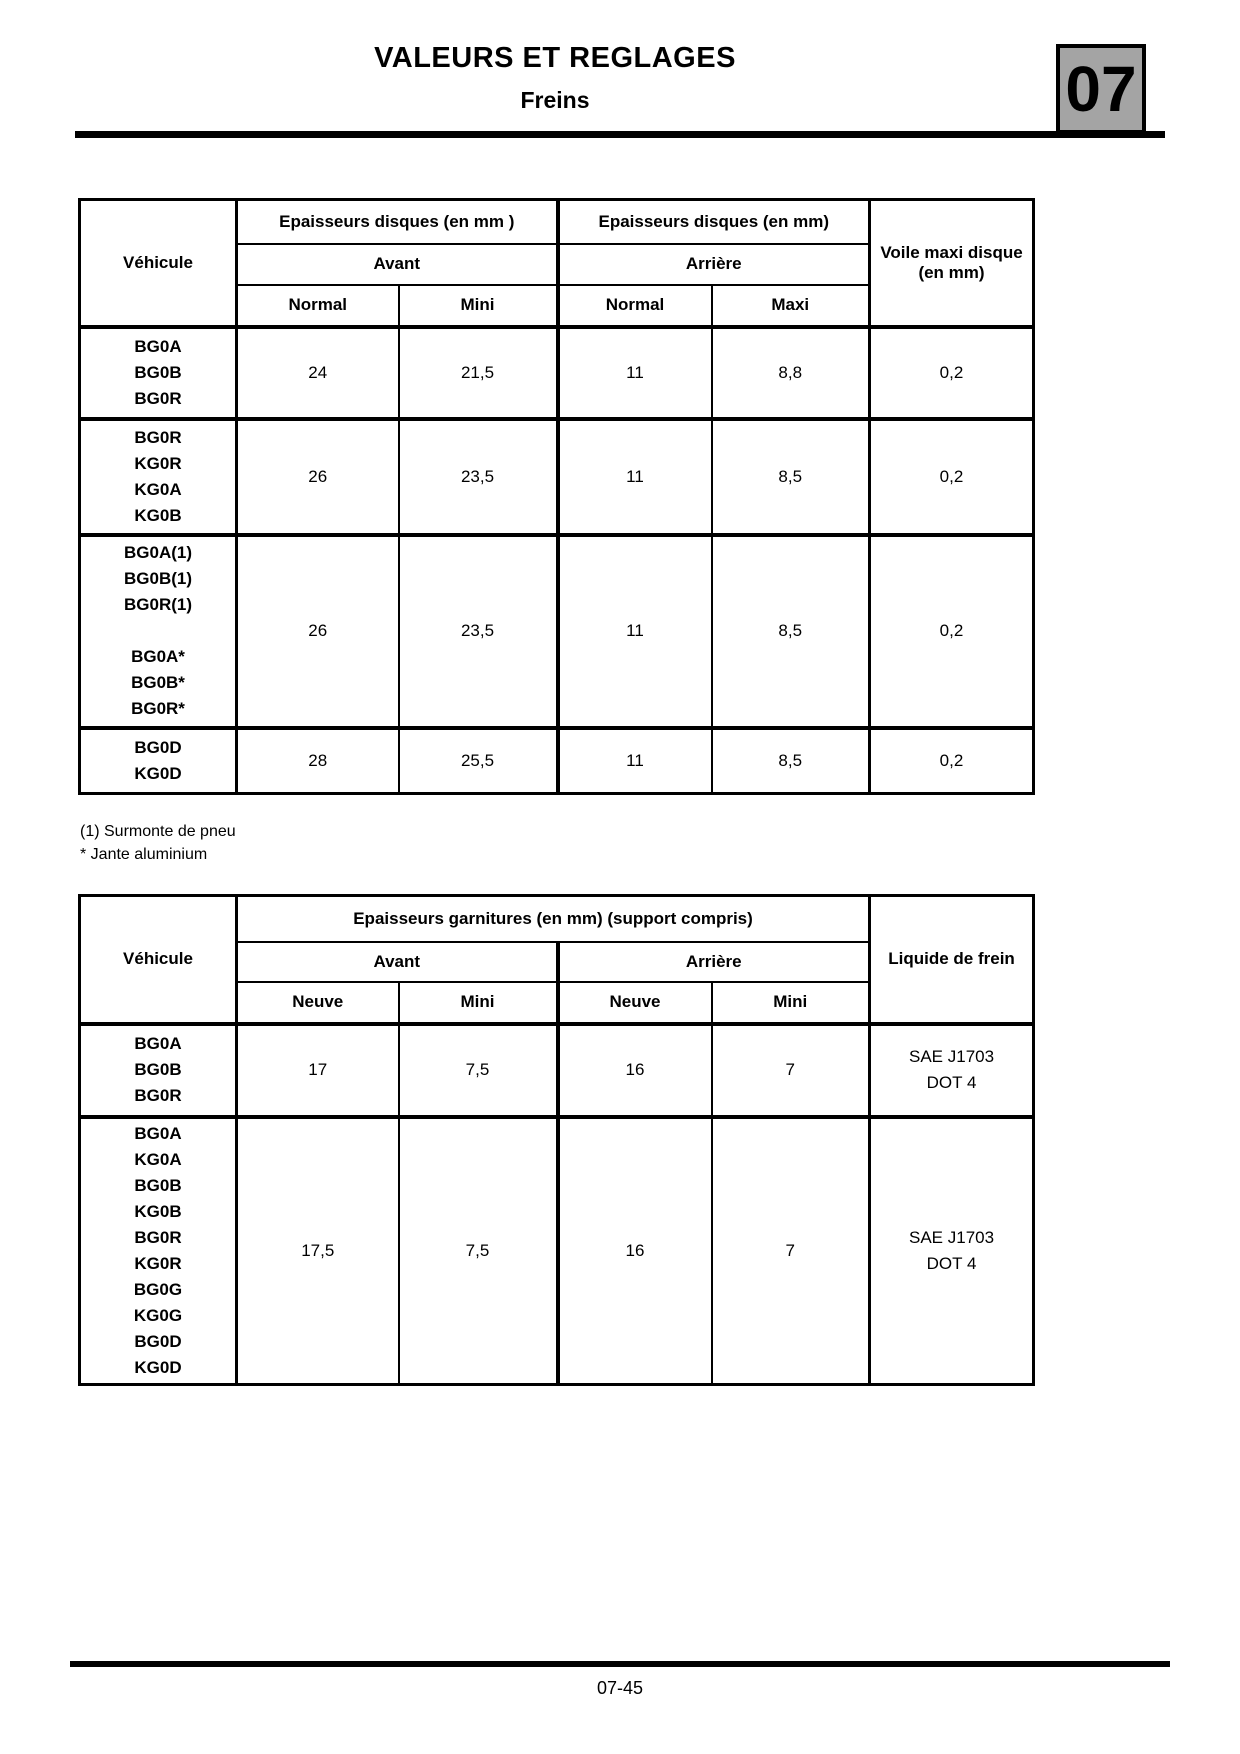  What do you see at coordinates (317, 1069) in the screenshot?
I see `value-cell: 17` at bounding box center [317, 1069].